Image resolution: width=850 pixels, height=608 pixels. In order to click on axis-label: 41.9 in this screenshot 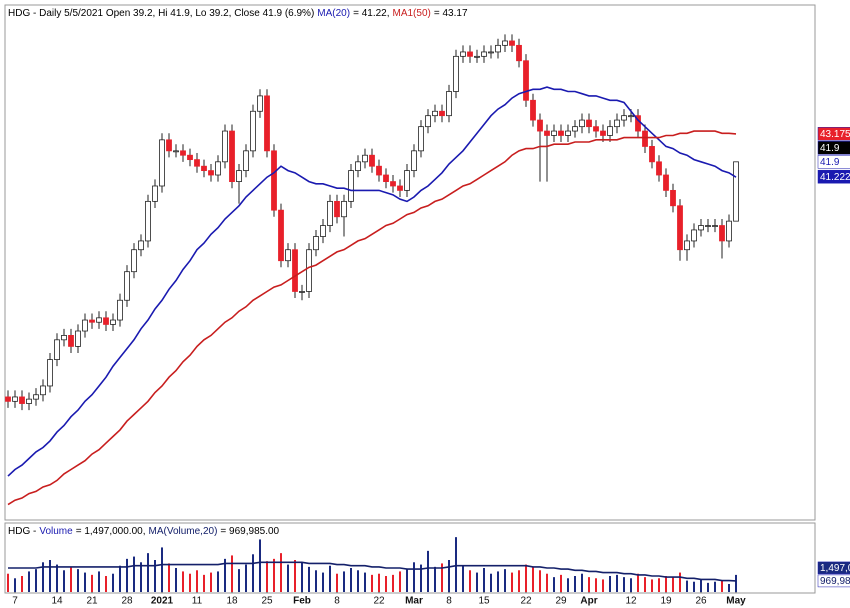, I will do `click(830, 162)`.